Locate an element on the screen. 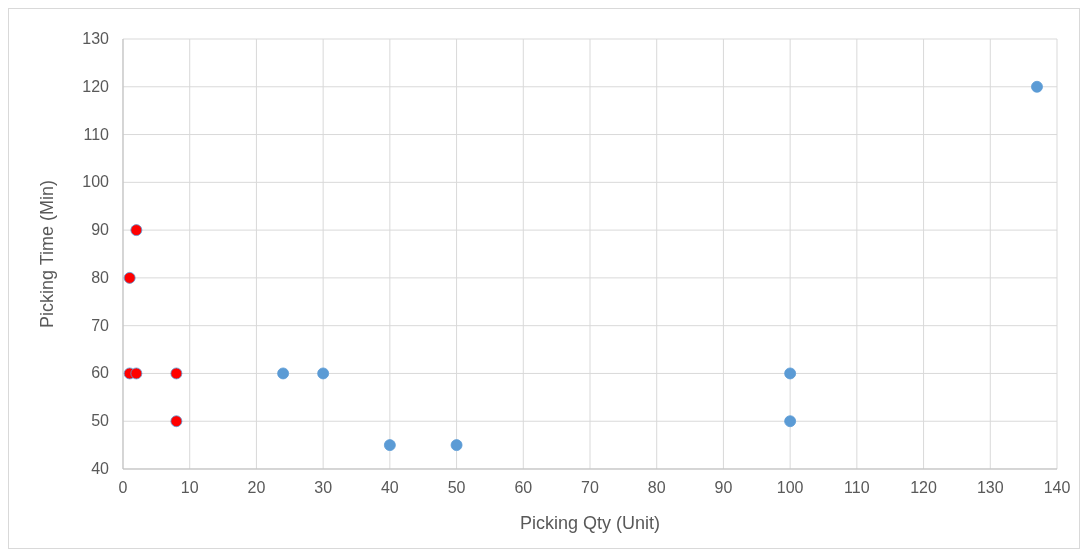 This screenshot has height=557, width=1088. x-tick-label: 40 is located at coordinates (389, 487).